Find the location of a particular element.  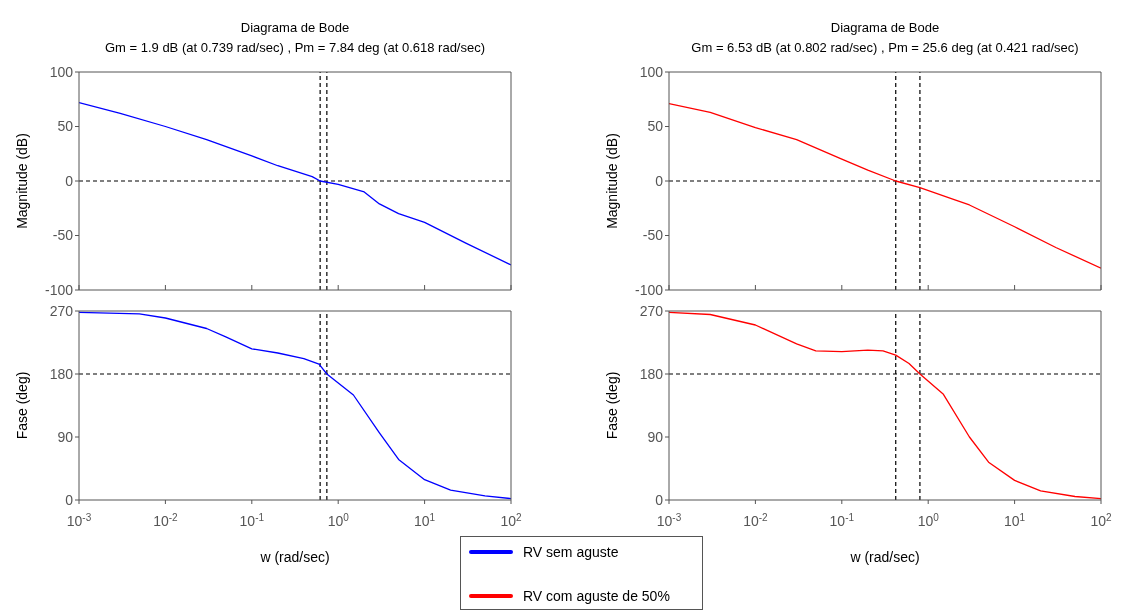

legend-label: RV sem aguste is located at coordinates (571, 552).